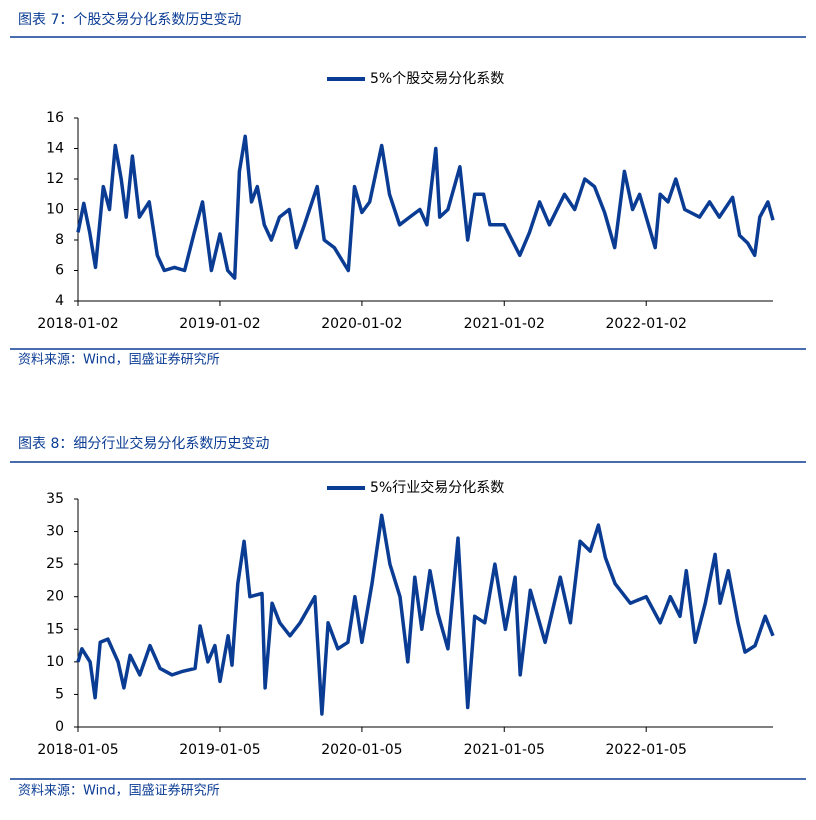 The width and height of the screenshot is (816, 820). What do you see at coordinates (59, 727) in the screenshot?
I see `y-tick-label: 0` at bounding box center [59, 727].